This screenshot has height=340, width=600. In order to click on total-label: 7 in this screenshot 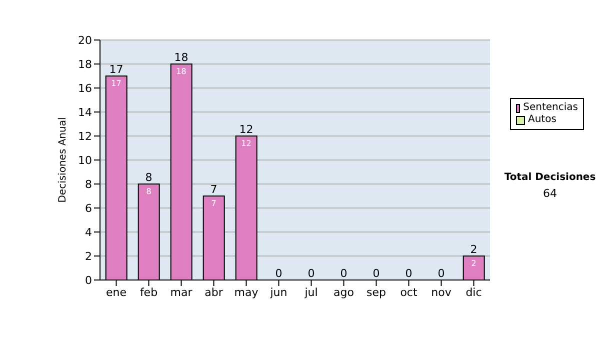, I will do `click(214, 189)`.